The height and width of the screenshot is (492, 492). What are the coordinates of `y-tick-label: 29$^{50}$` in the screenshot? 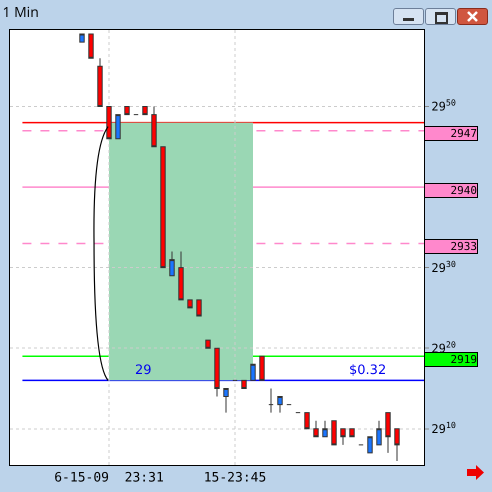 It's located at (443, 106).